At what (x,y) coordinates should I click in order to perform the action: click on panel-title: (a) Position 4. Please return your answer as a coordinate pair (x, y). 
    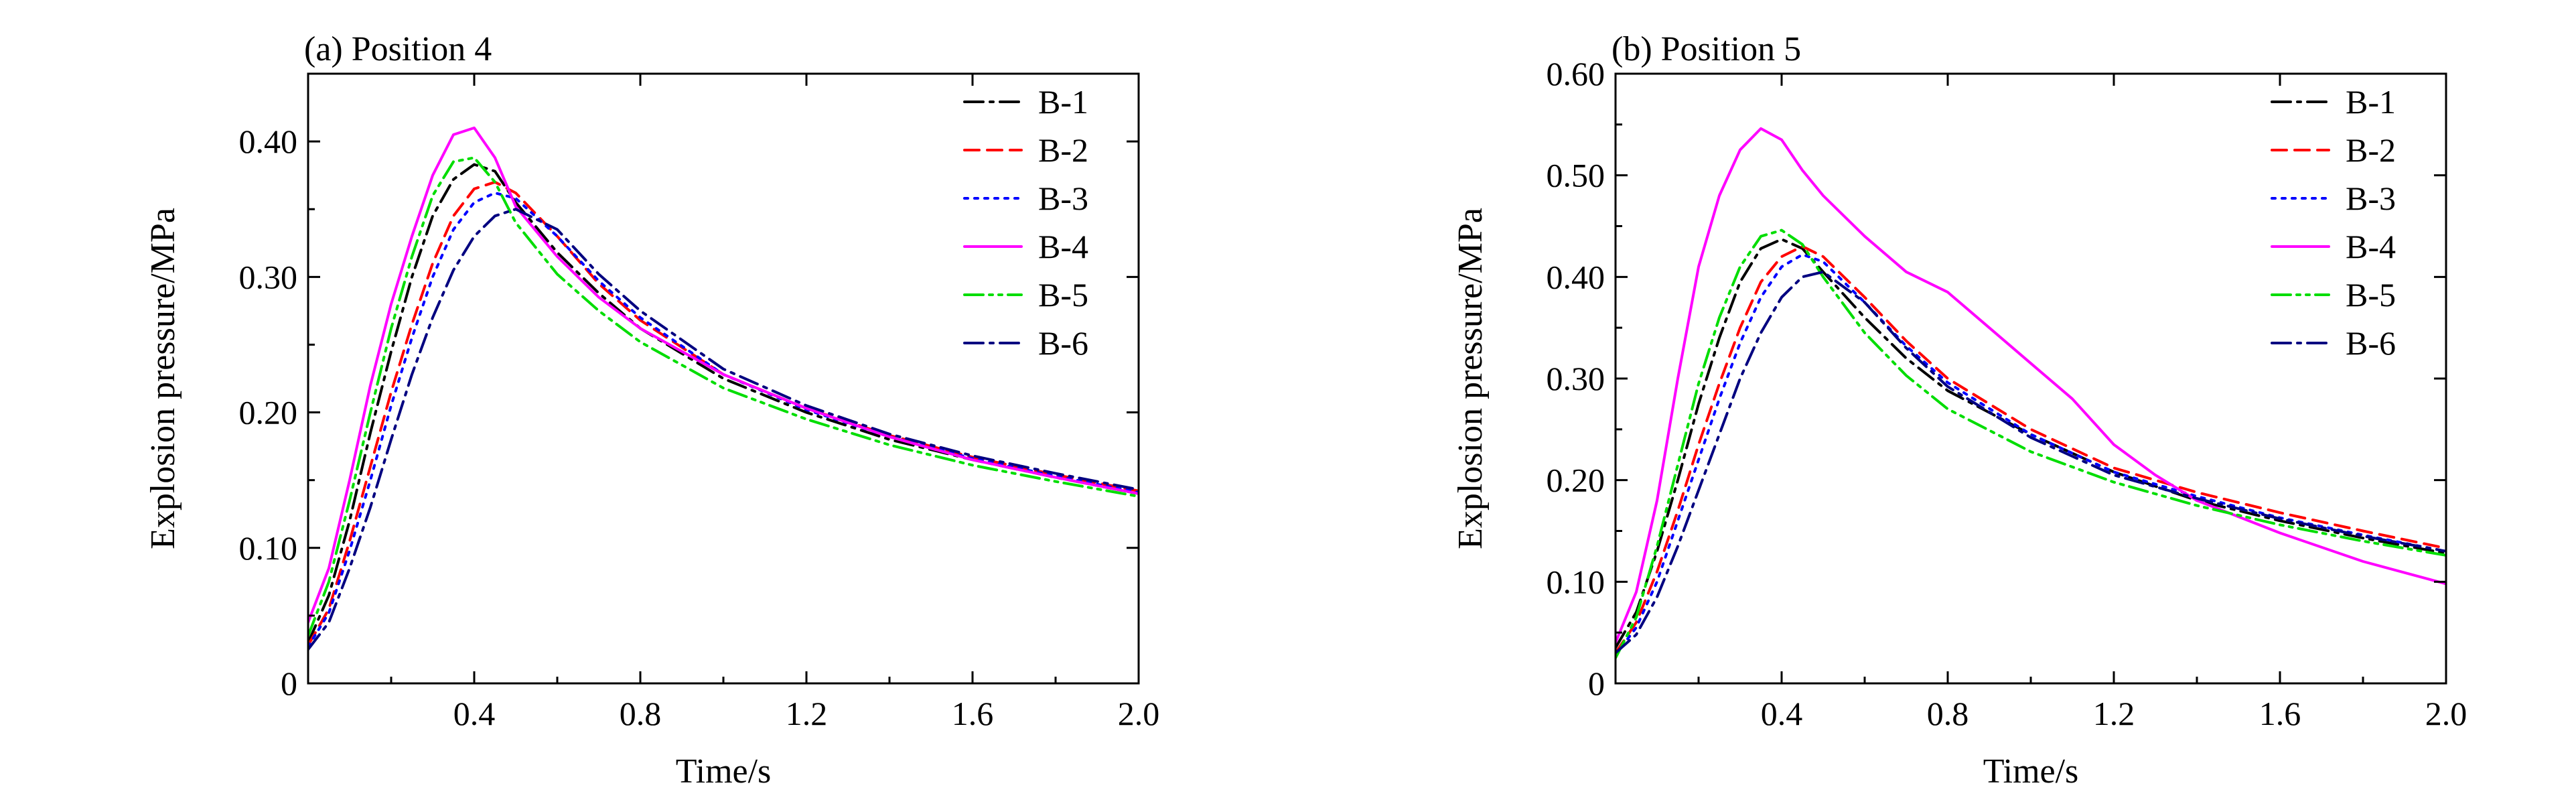
    Looking at the image, I should click on (398, 49).